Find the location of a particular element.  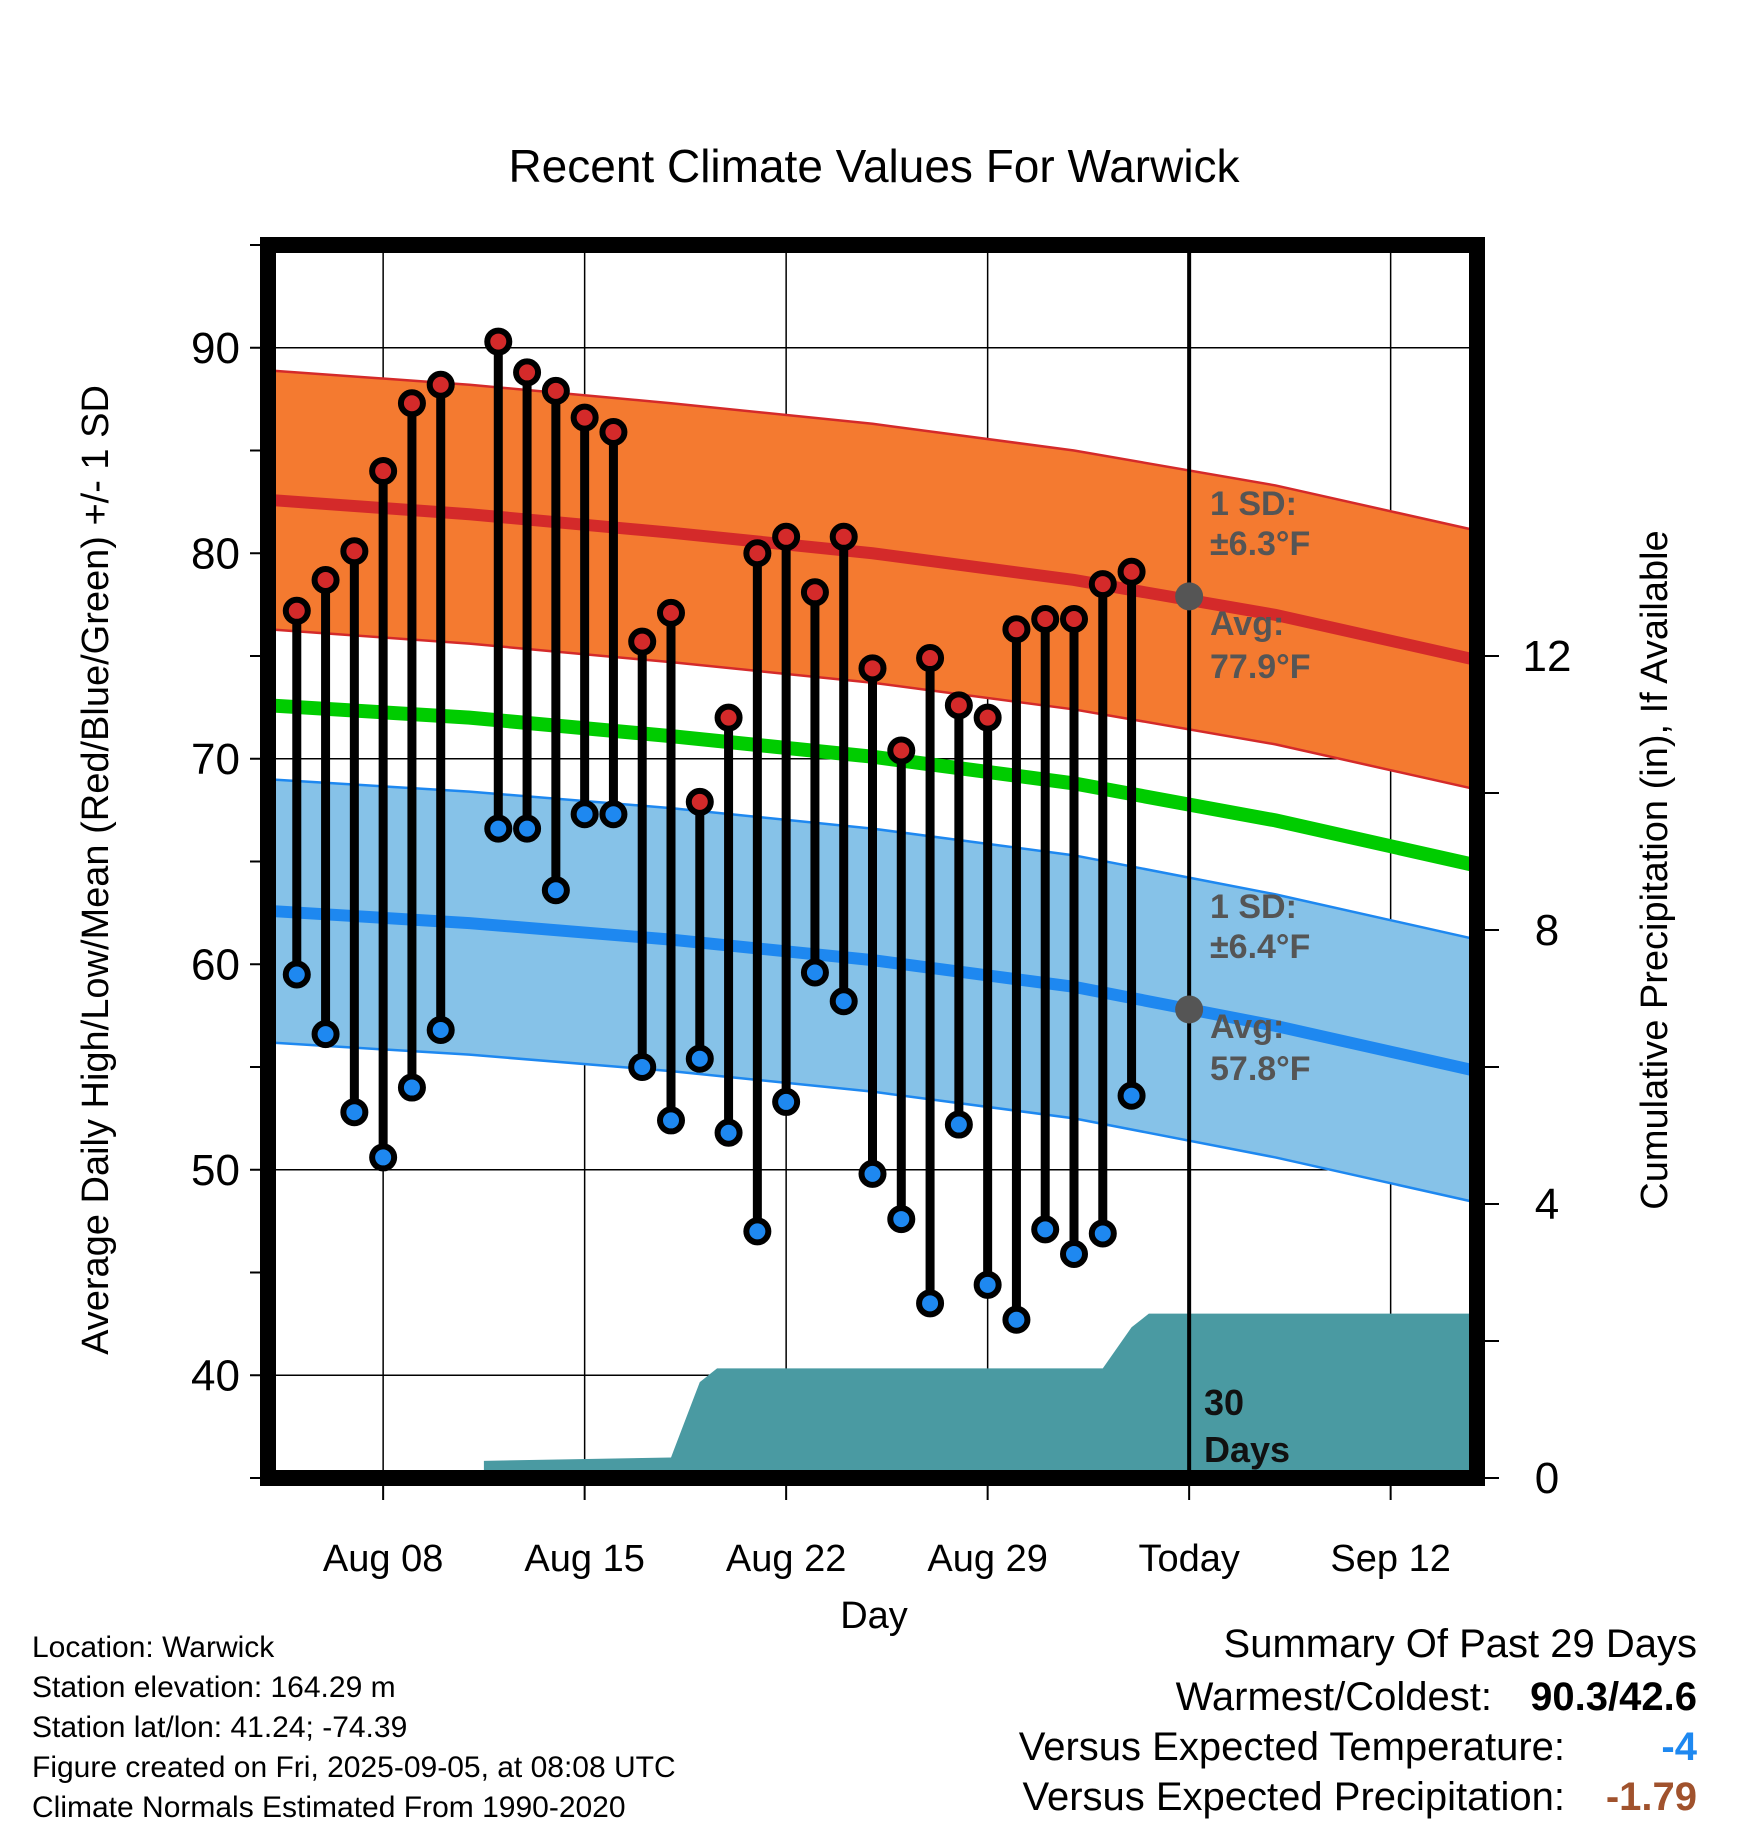

today-high-dot is located at coordinates (1189, 596).